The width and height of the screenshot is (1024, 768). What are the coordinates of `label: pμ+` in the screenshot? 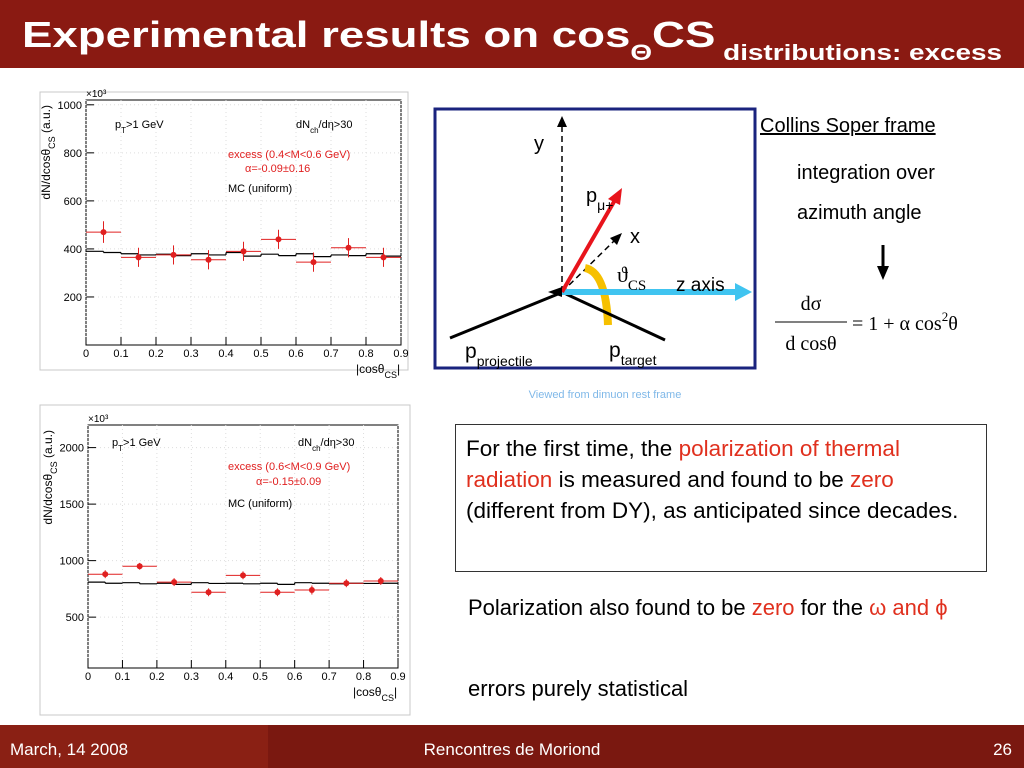 It's located at (599, 199).